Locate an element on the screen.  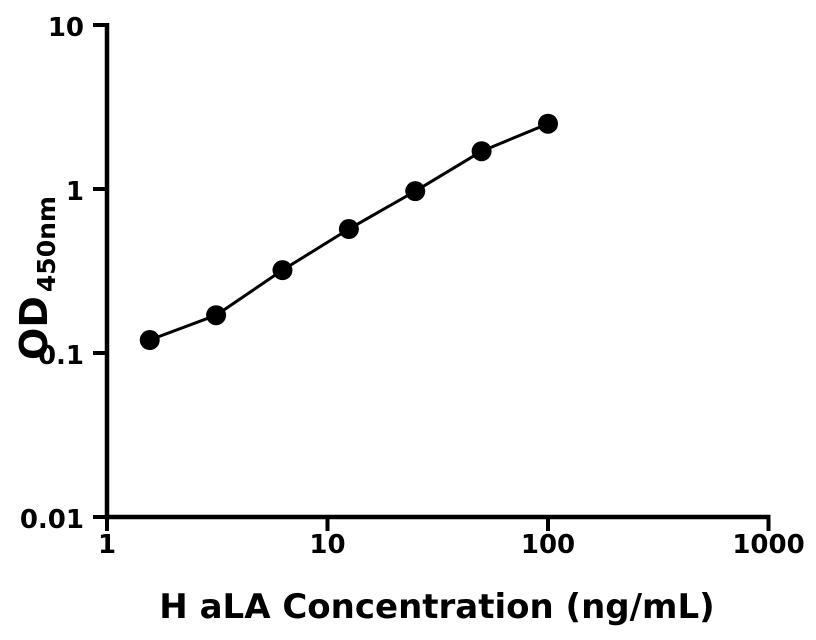
x-tick-label: 1 is located at coordinates (107, 545).